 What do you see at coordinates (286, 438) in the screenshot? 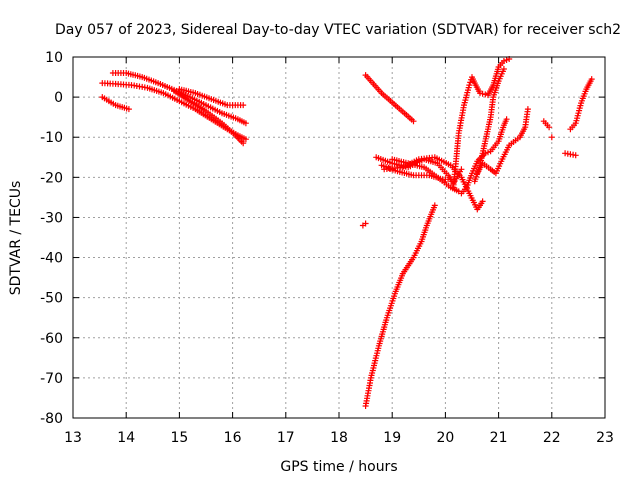
I see `x-tick-label: 17` at bounding box center [286, 438].